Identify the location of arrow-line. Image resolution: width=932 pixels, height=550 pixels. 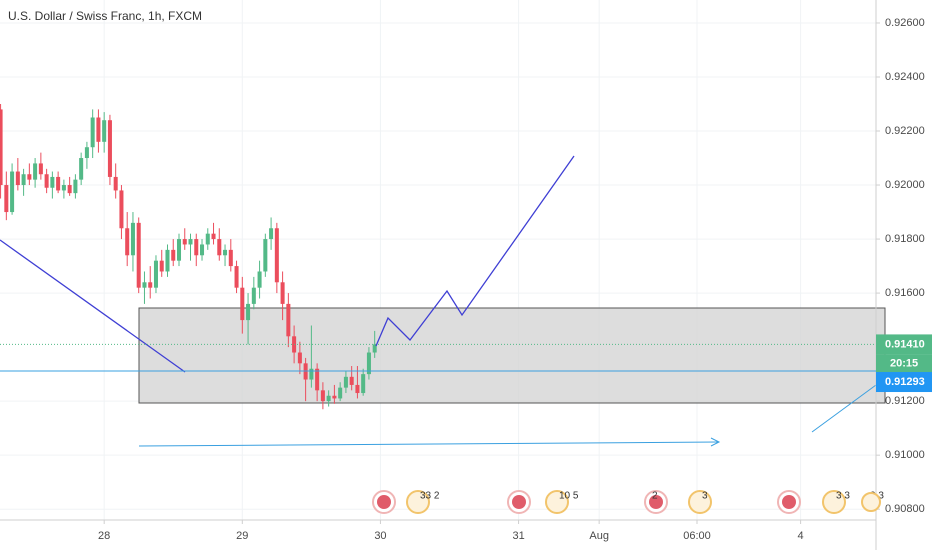
(428, 444).